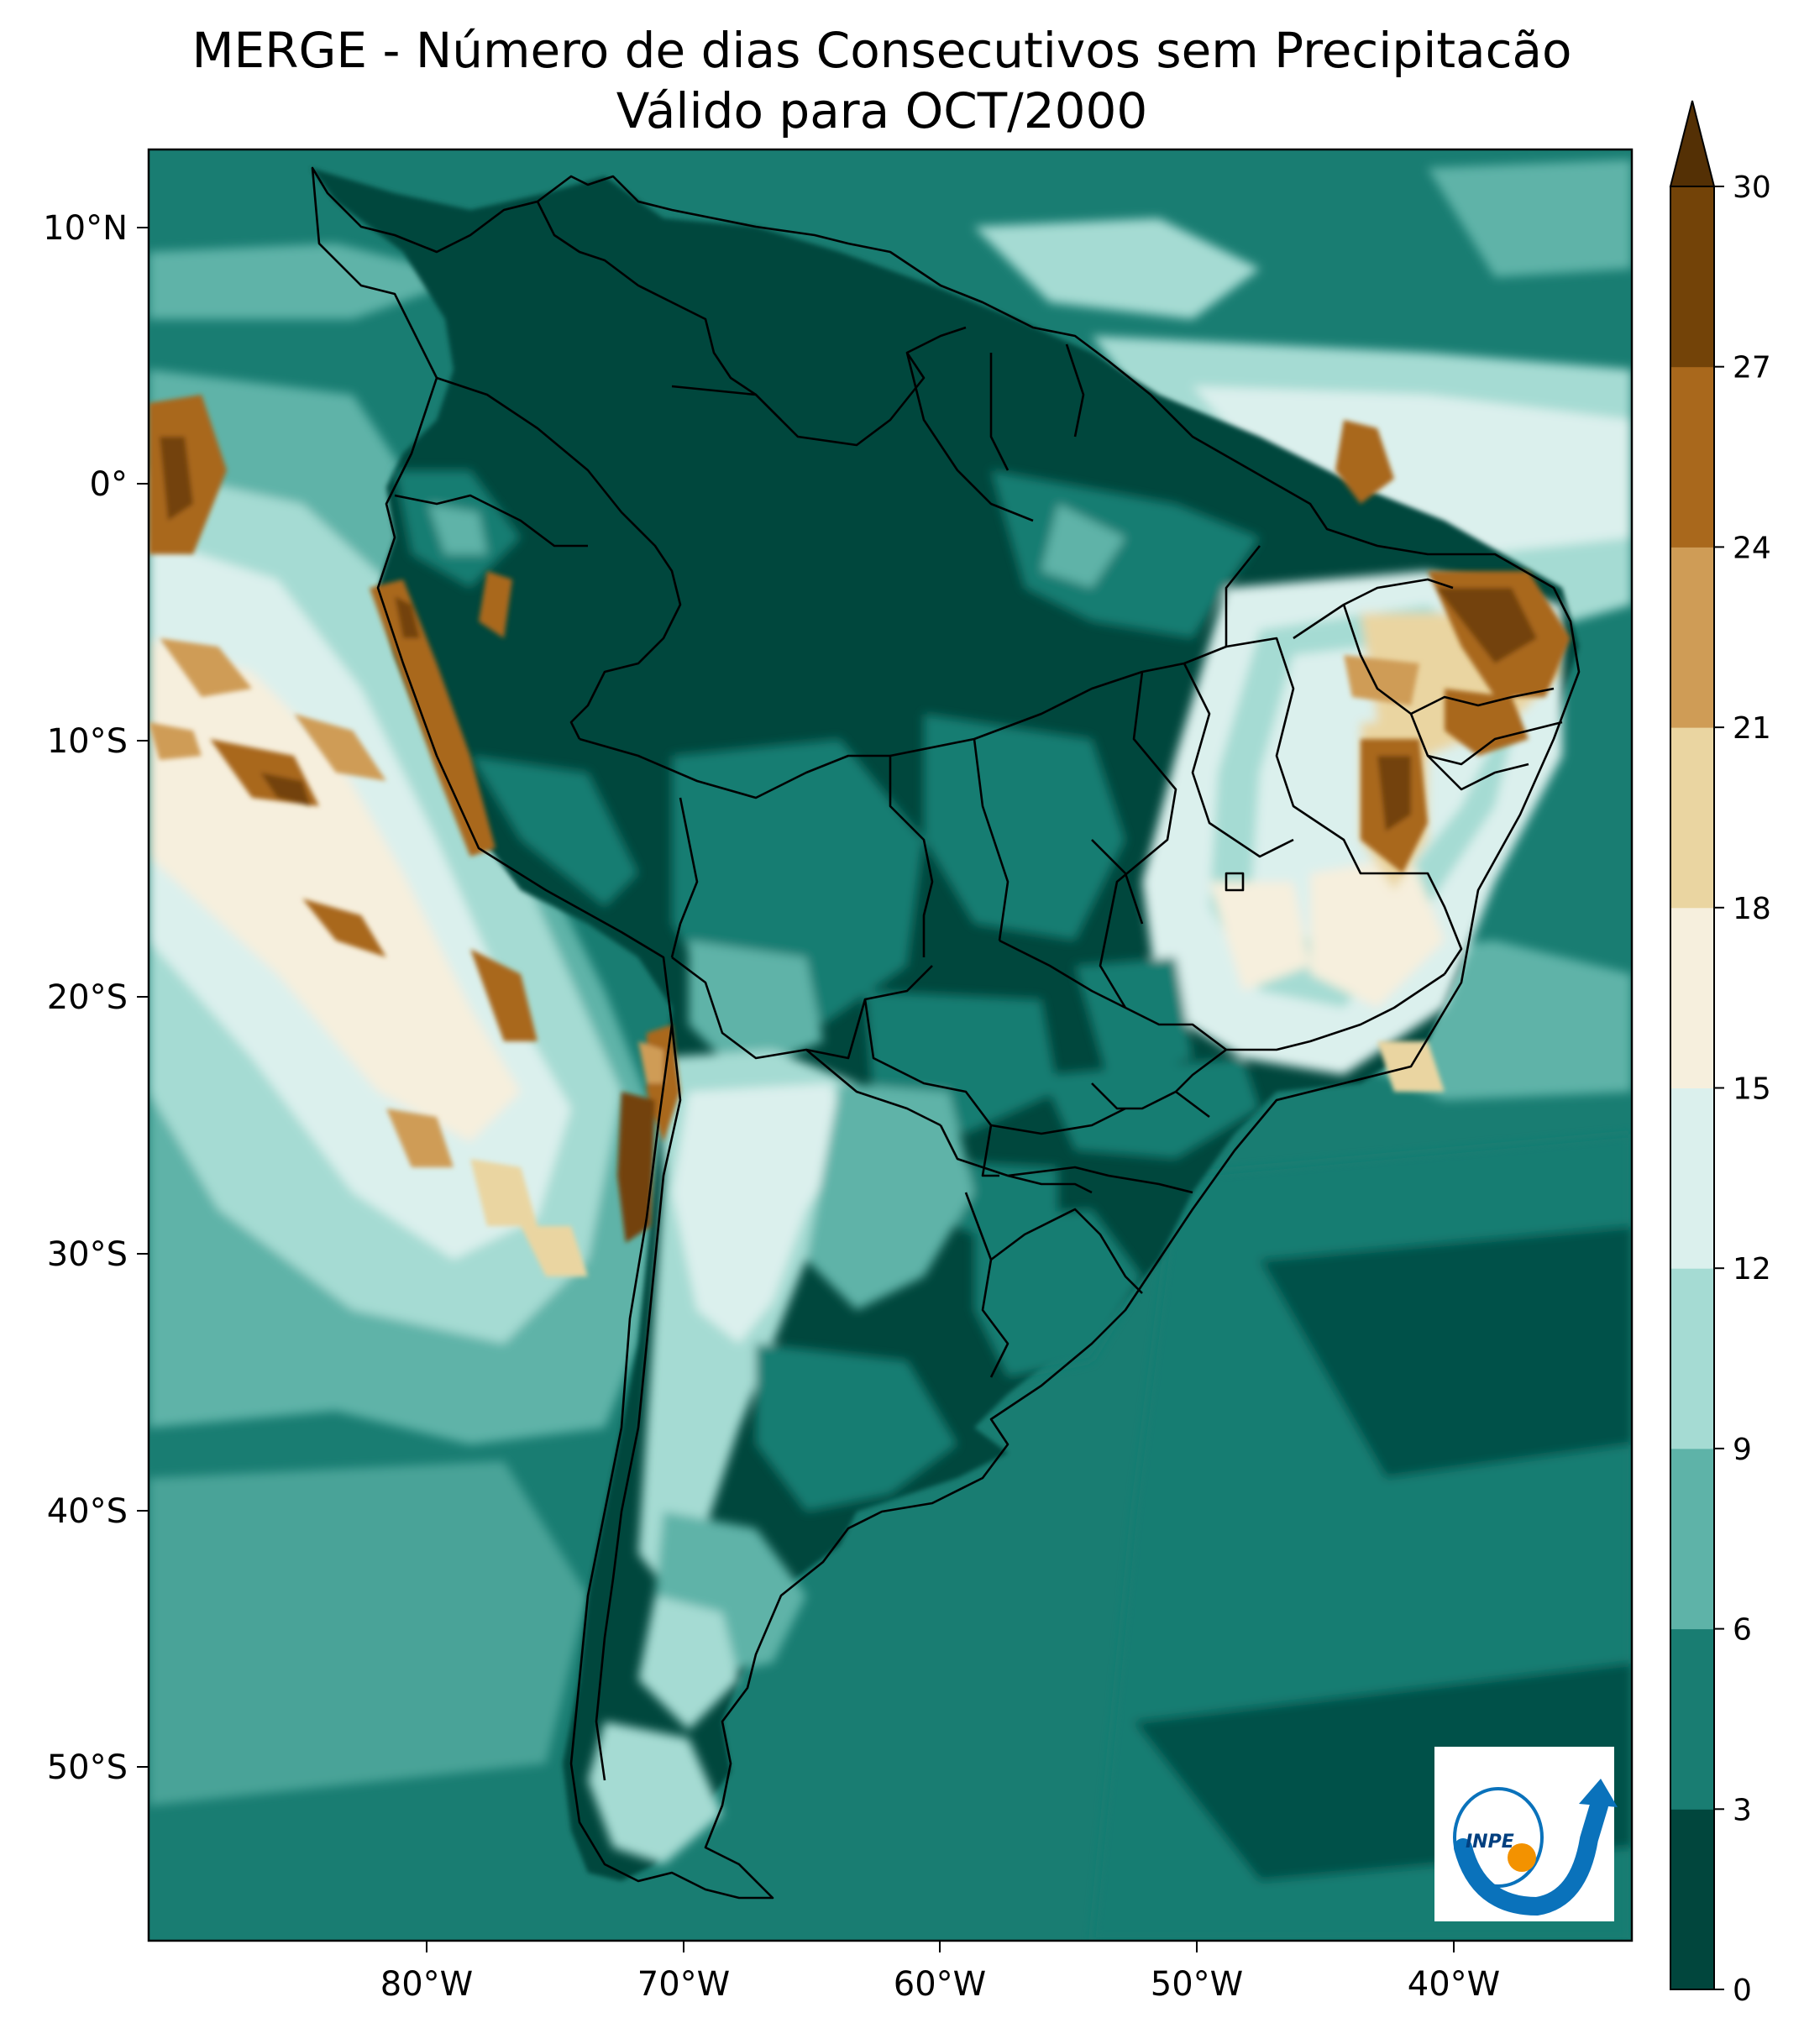 This screenshot has width=1804, height=2044. Describe the element at coordinates (1752, 548) in the screenshot. I see `colorbar-tick-label: 24` at that location.